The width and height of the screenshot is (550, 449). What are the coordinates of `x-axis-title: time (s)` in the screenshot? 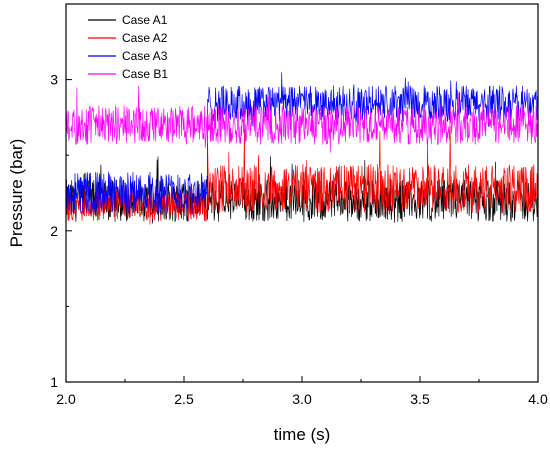 It's located at (302, 434).